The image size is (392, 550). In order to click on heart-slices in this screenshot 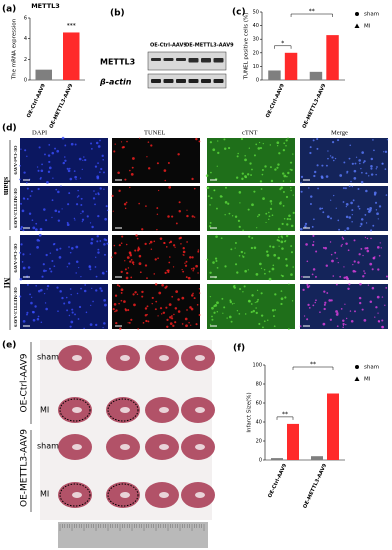, I will do `click(136, 426)`.